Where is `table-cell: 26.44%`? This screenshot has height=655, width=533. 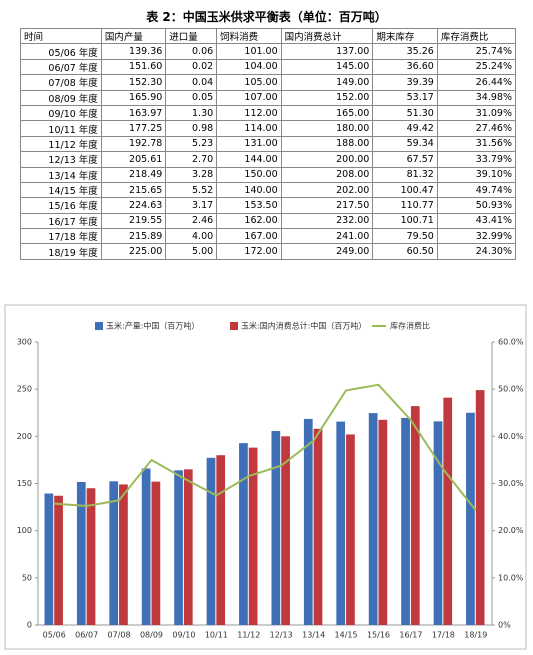 table-cell: 26.44% is located at coordinates (476, 82).